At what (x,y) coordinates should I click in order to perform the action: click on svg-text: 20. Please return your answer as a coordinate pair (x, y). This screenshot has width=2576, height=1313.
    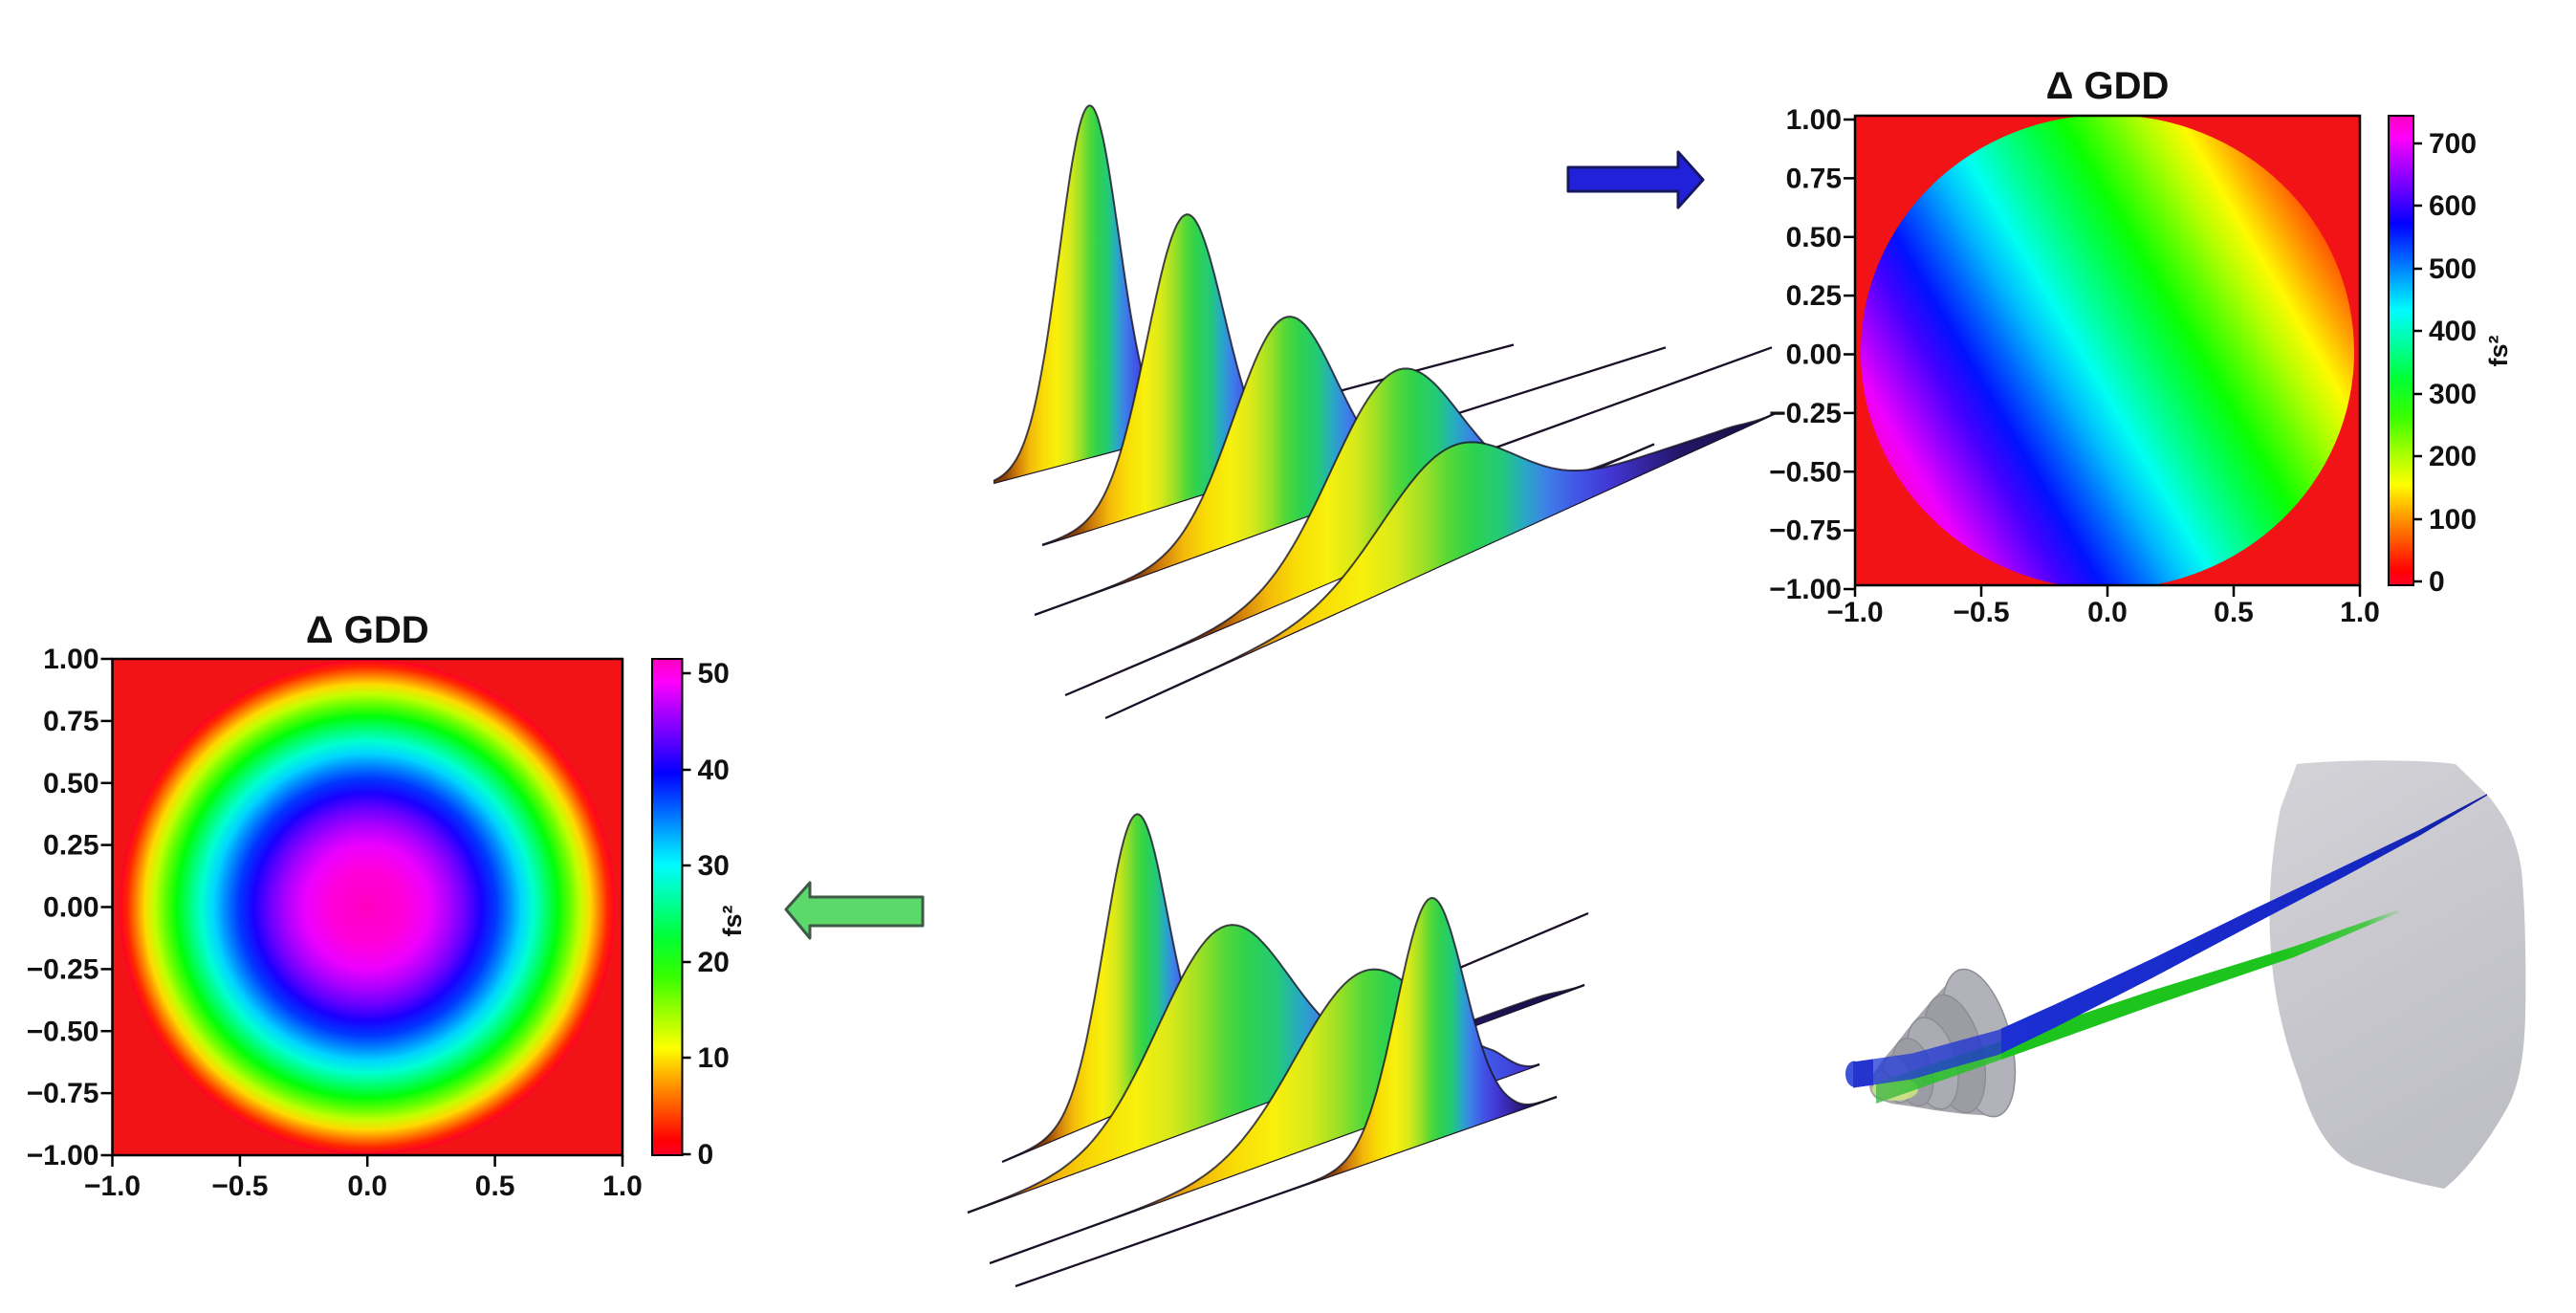
    Looking at the image, I should click on (714, 962).